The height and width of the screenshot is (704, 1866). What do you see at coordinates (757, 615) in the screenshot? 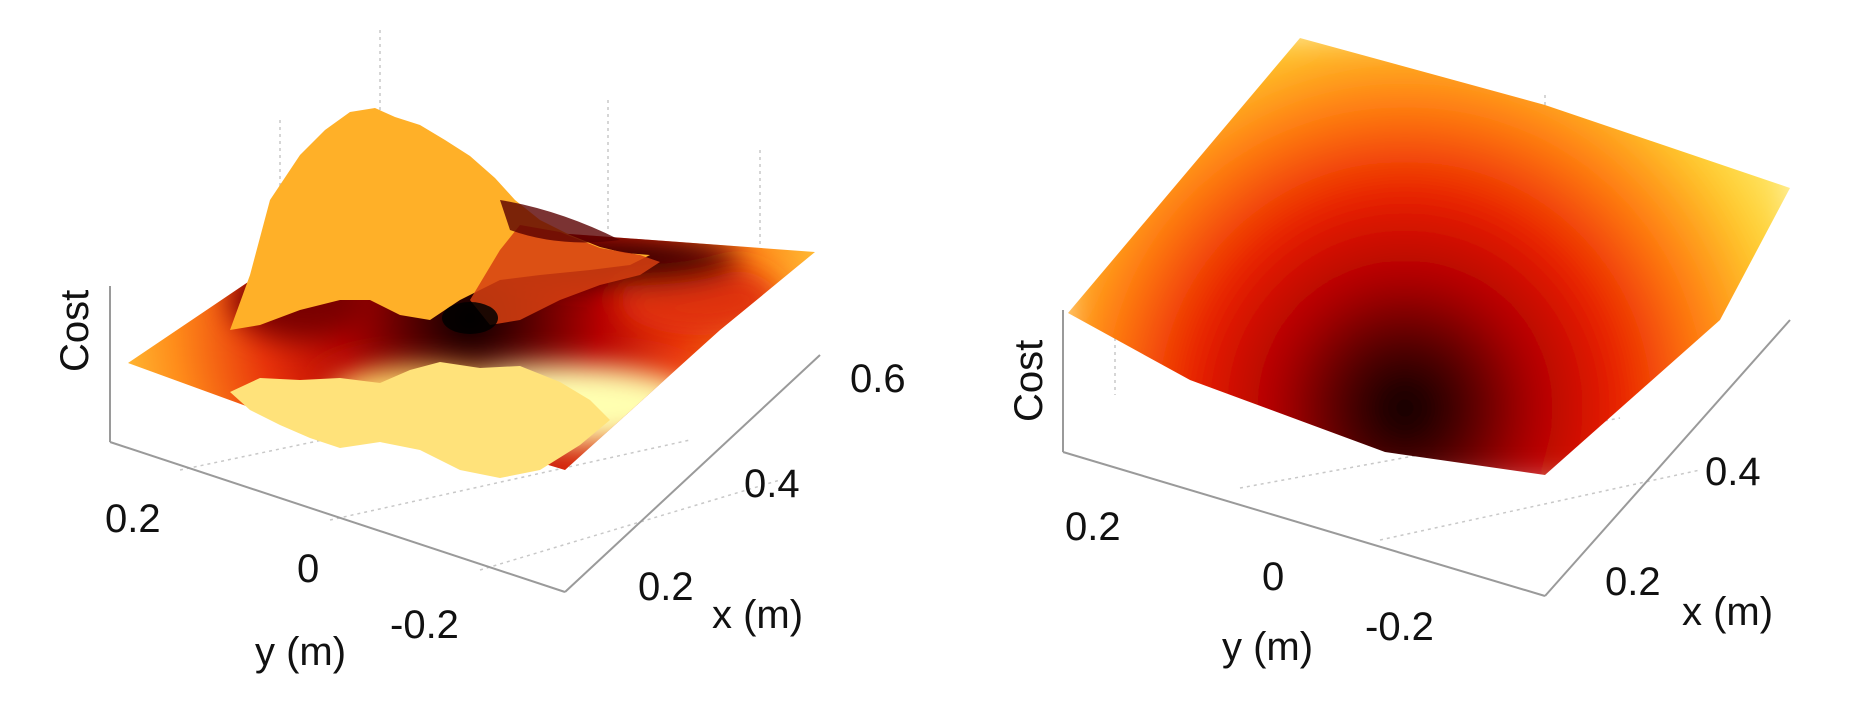
I see `left-xlabel: x (m)` at bounding box center [757, 615].